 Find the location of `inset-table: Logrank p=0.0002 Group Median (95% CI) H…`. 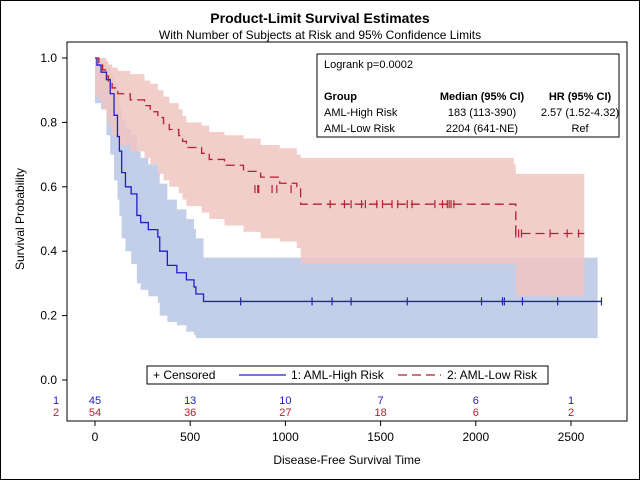

inset-table: Logrank p=0.0002 Group Median (95% CI) H… is located at coordinates (468, 95).